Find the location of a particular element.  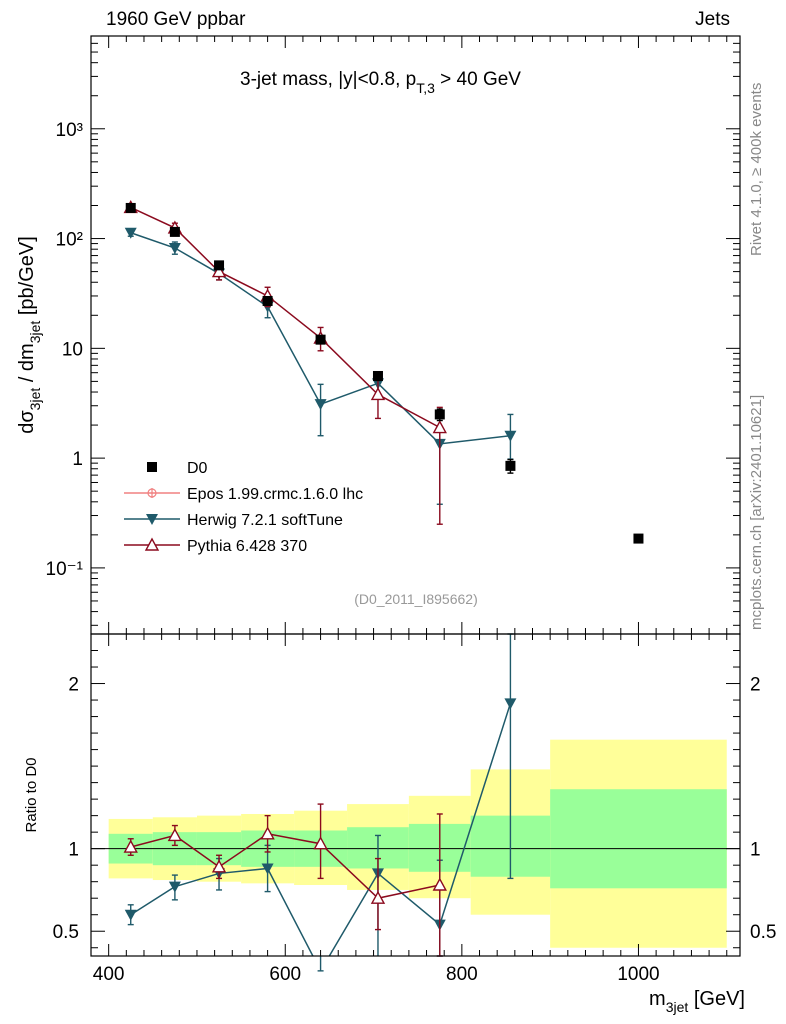

y-label-part: [pb/GeV] is located at coordinates (27, 278).